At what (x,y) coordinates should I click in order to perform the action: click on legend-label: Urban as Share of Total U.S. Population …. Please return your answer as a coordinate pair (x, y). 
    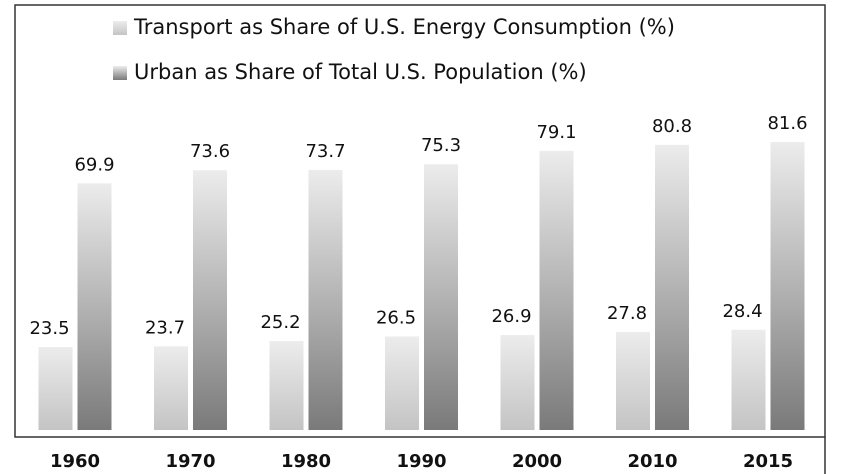
    Looking at the image, I should click on (360, 72).